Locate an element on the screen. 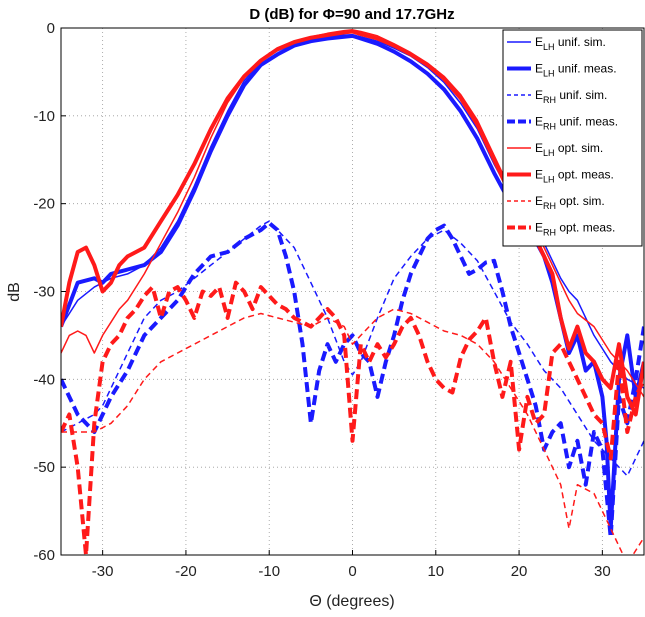 Image resolution: width=645 pixels, height=617 pixels. x-tick-label: 0 is located at coordinates (352, 571).